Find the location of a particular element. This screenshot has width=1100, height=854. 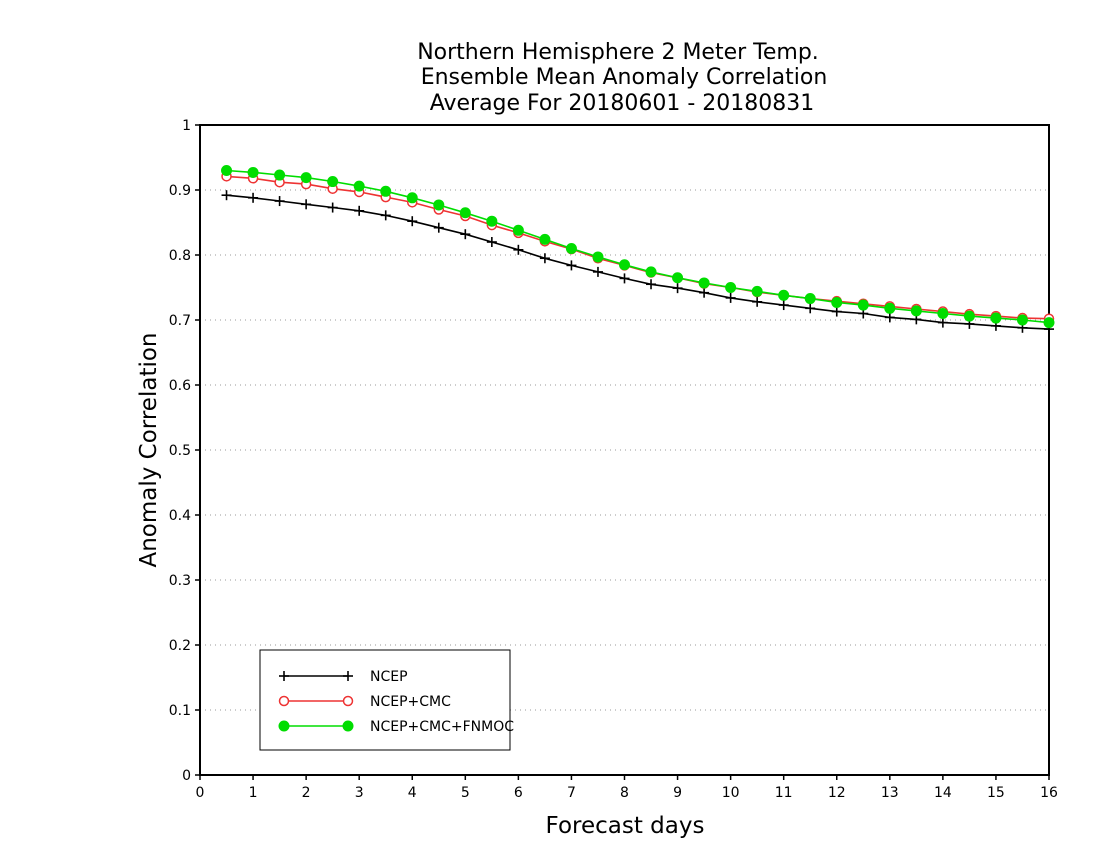

x-tick-label: 1 is located at coordinates (253, 793).